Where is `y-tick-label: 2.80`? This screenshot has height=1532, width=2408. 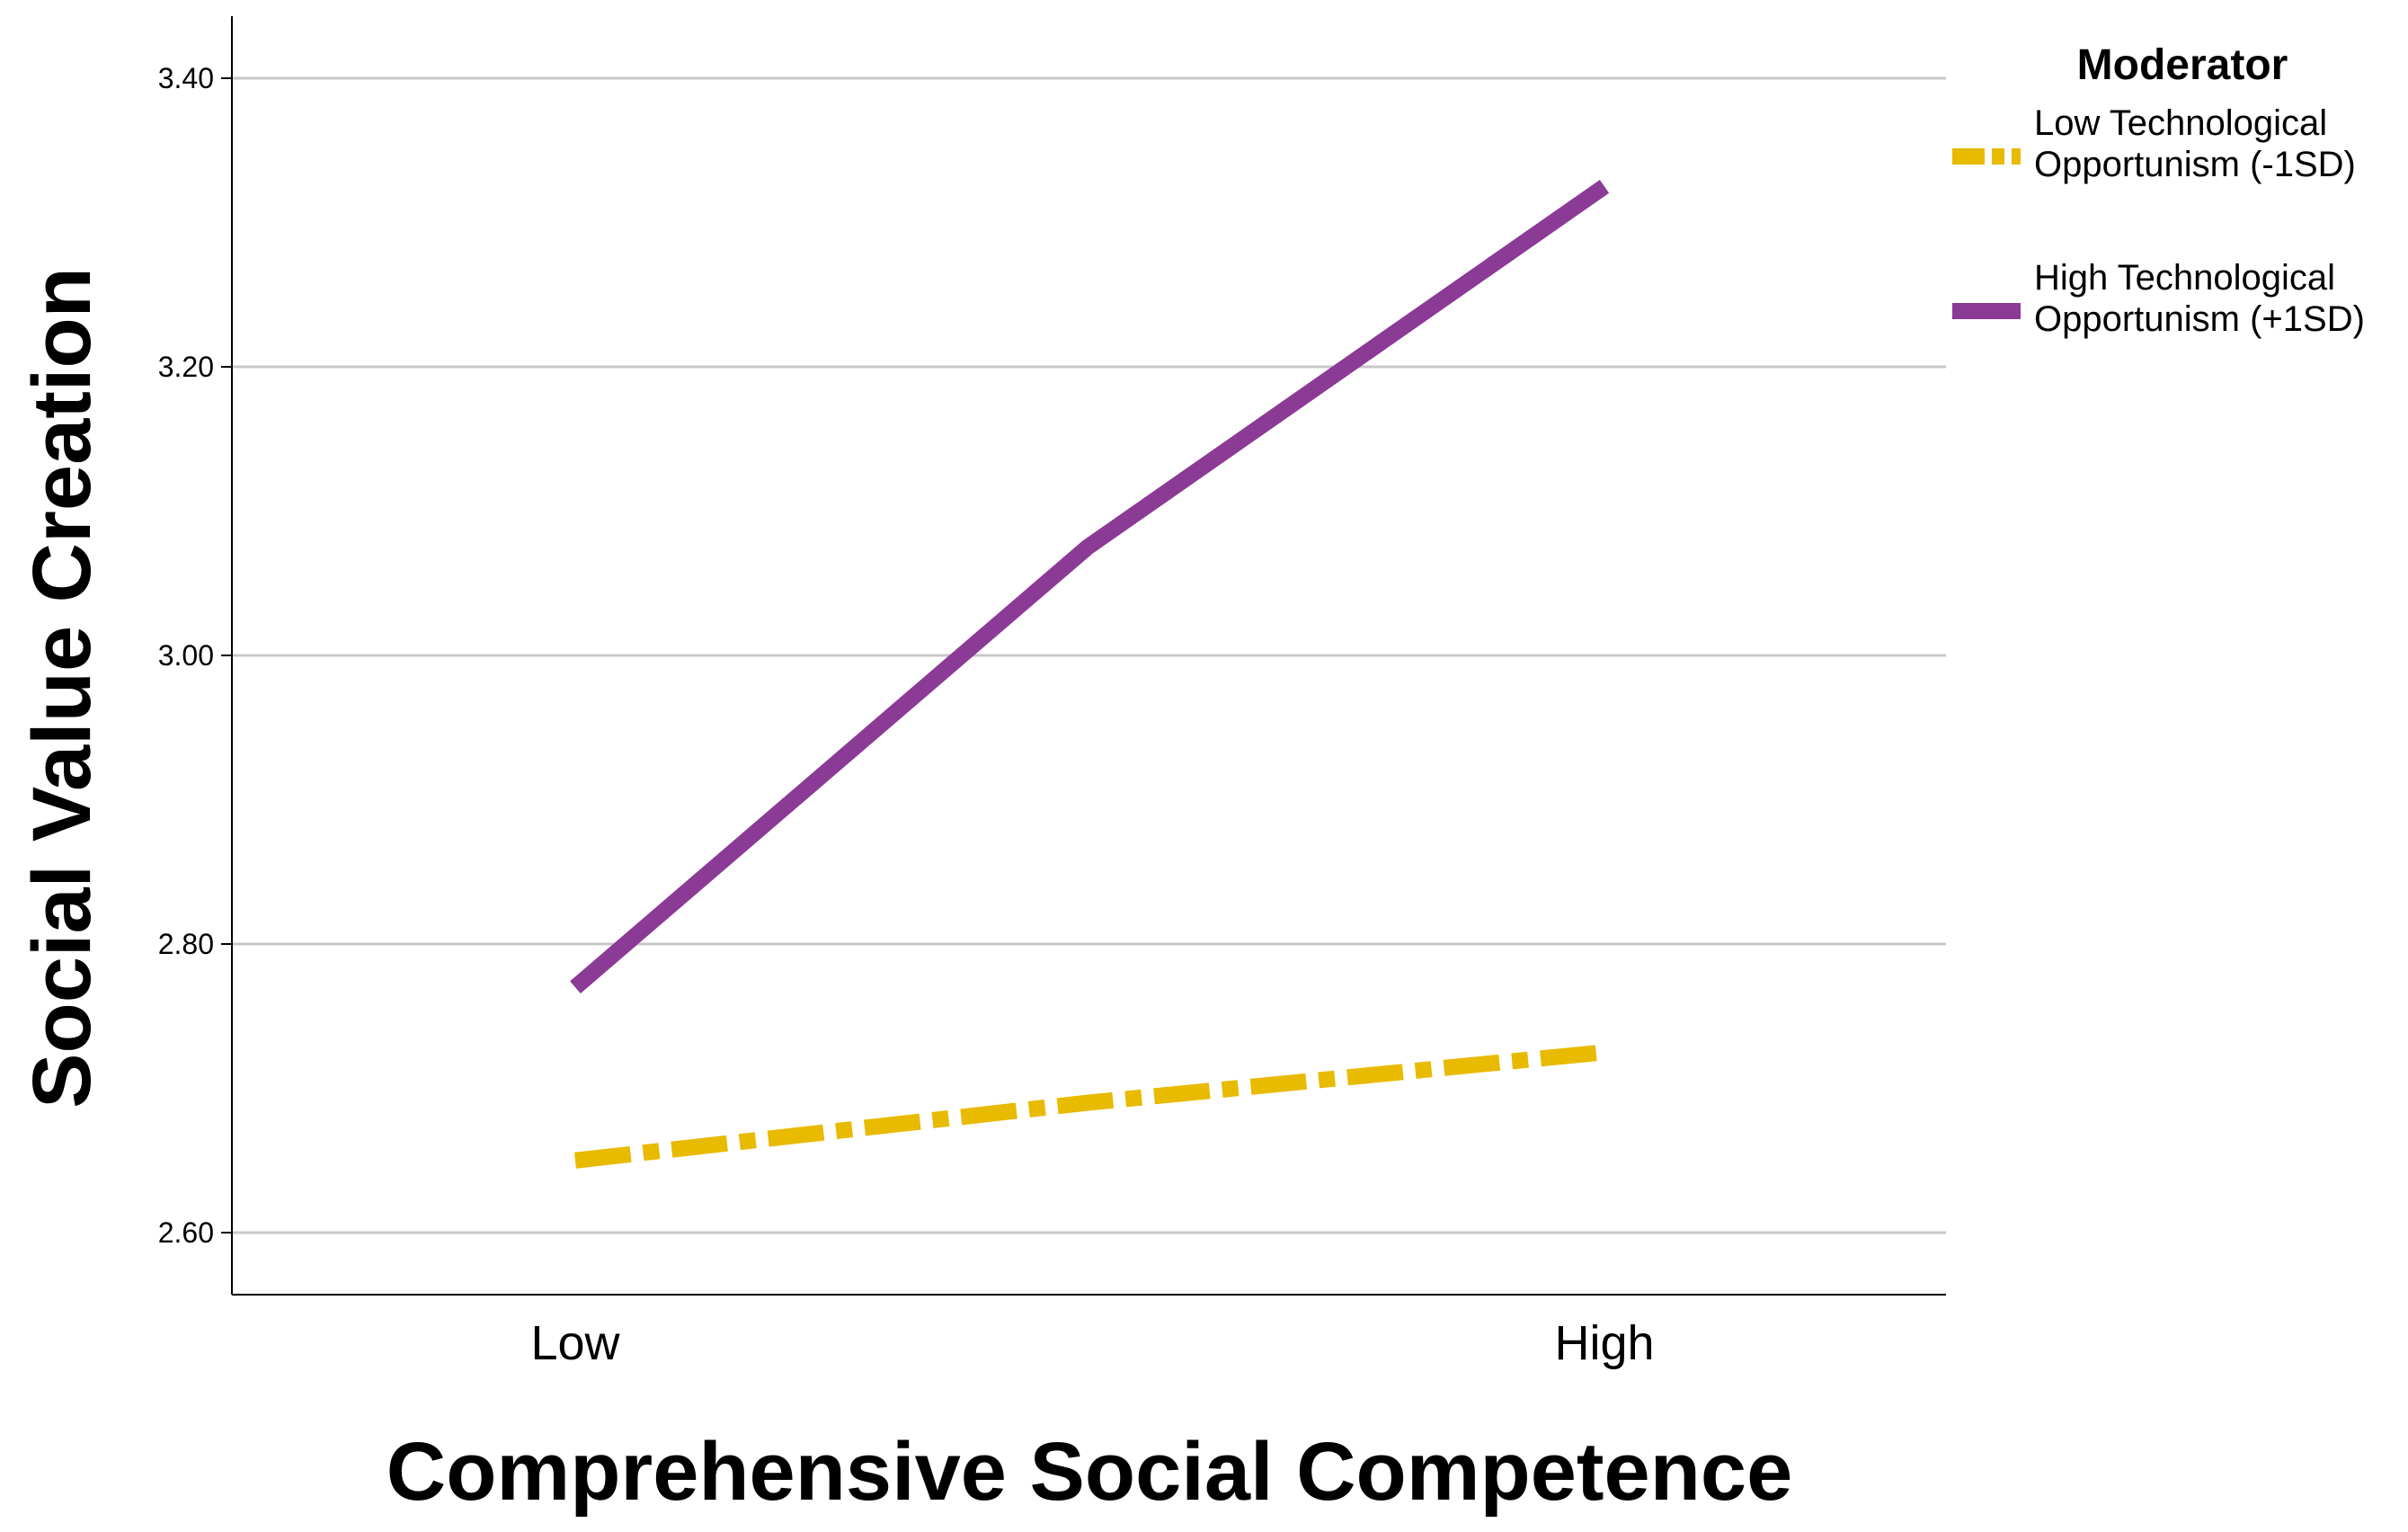 y-tick-label: 2.80 is located at coordinates (186, 944).